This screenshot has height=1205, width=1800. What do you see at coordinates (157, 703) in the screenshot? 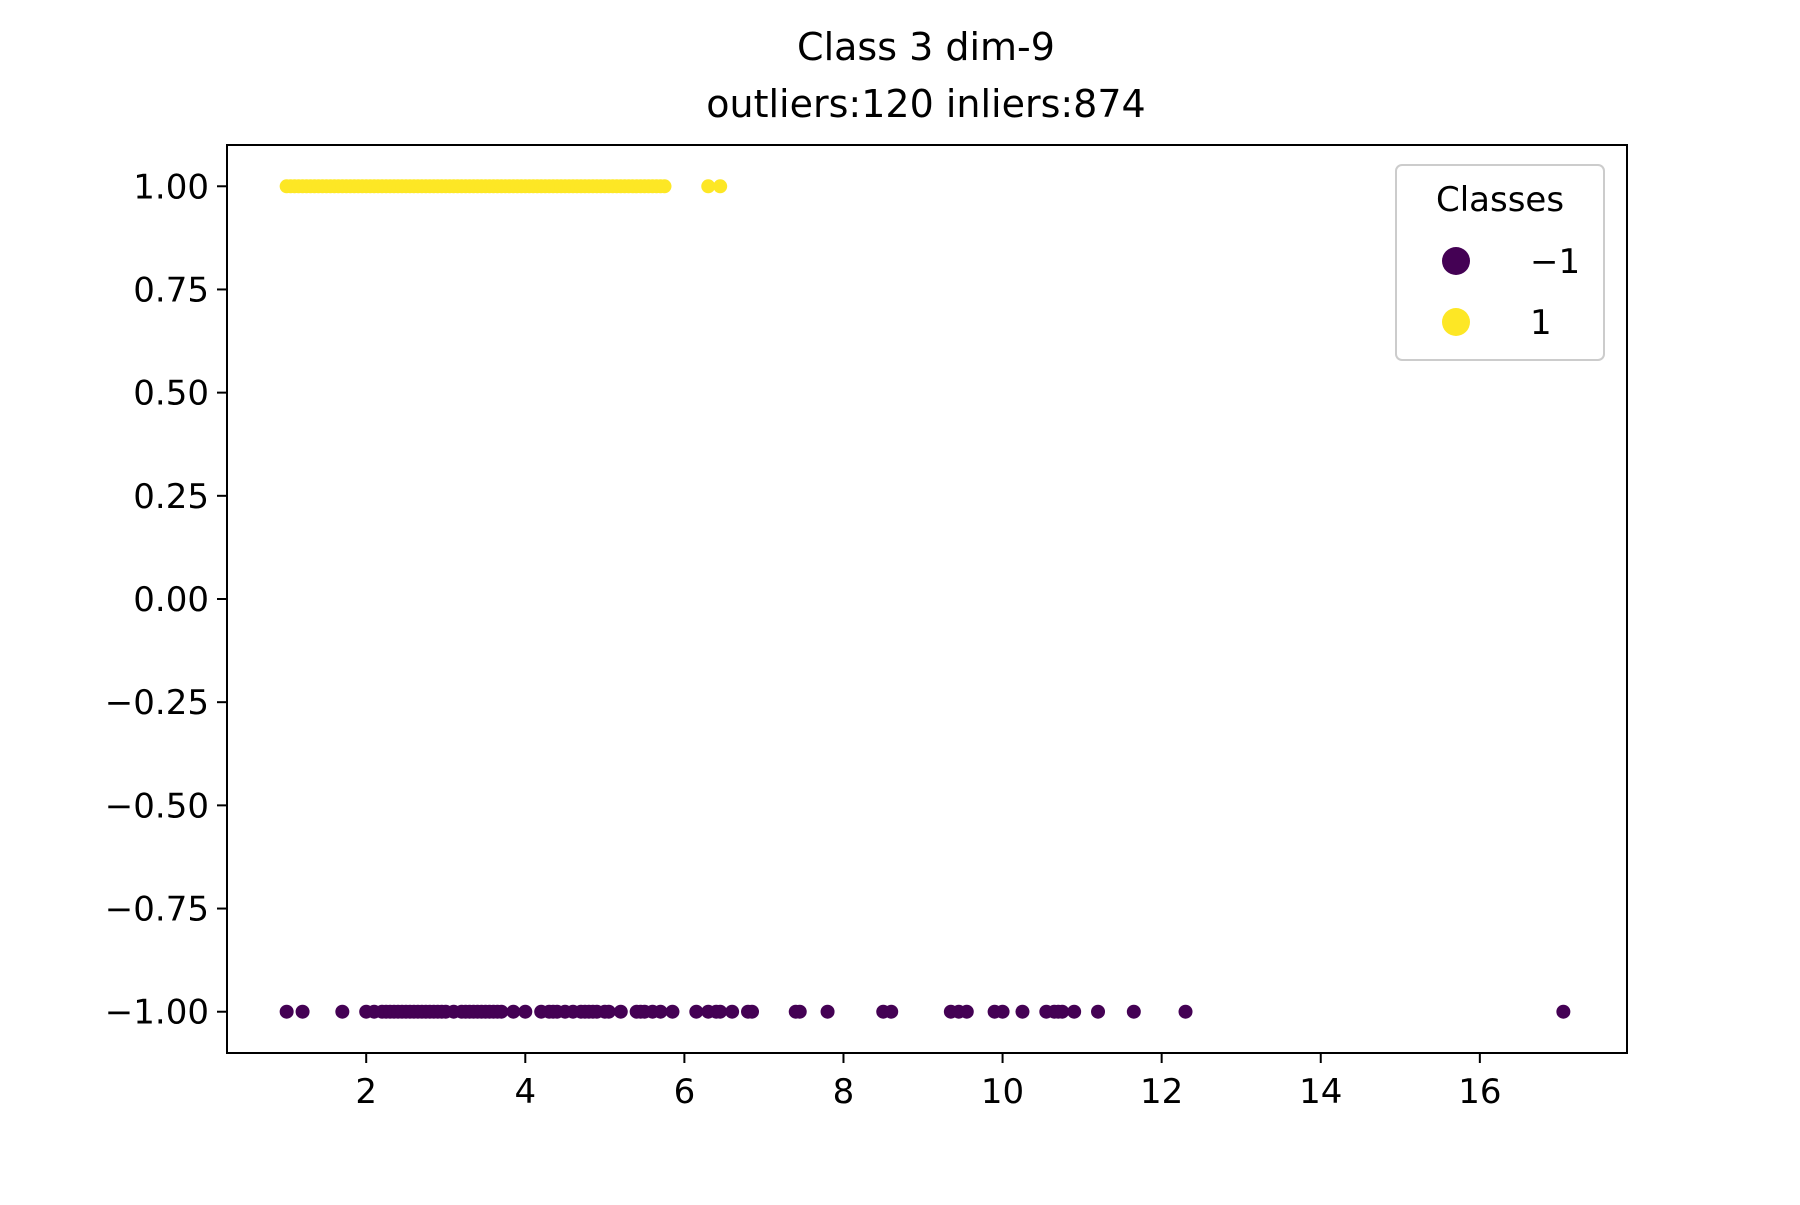
I see `y-tick-label: −0.25` at bounding box center [157, 703].